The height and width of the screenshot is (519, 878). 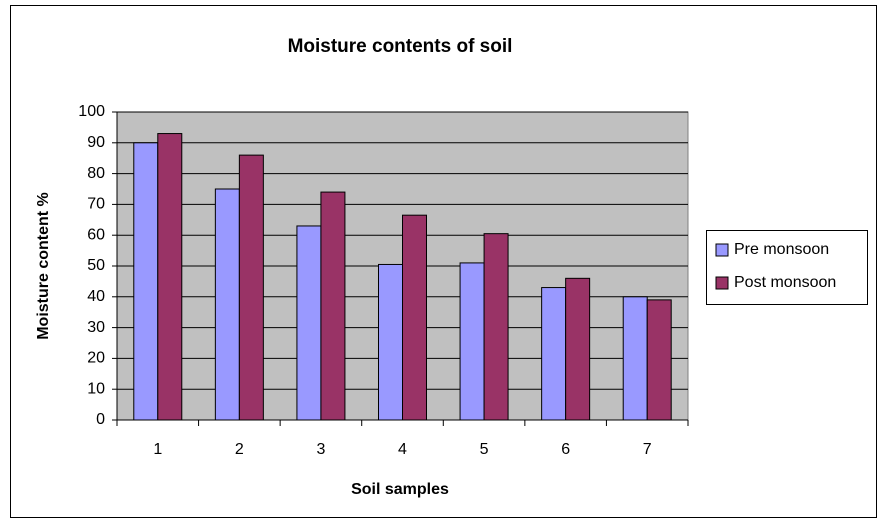 What do you see at coordinates (91, 111) in the screenshot?
I see `y-tick-label: 100` at bounding box center [91, 111].